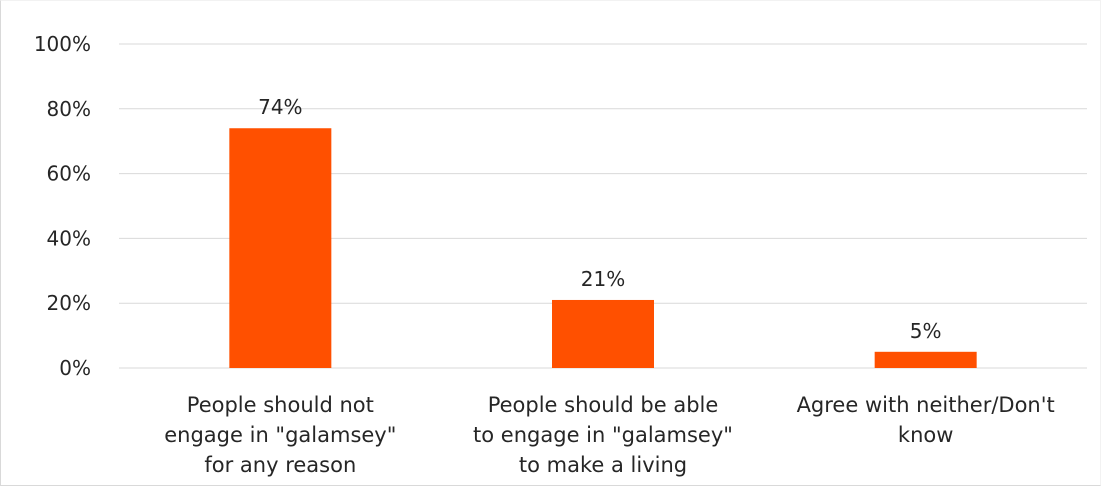  What do you see at coordinates (926, 420) in the screenshot?
I see `x-category-label: Agree with neither/Don't know` at bounding box center [926, 420].